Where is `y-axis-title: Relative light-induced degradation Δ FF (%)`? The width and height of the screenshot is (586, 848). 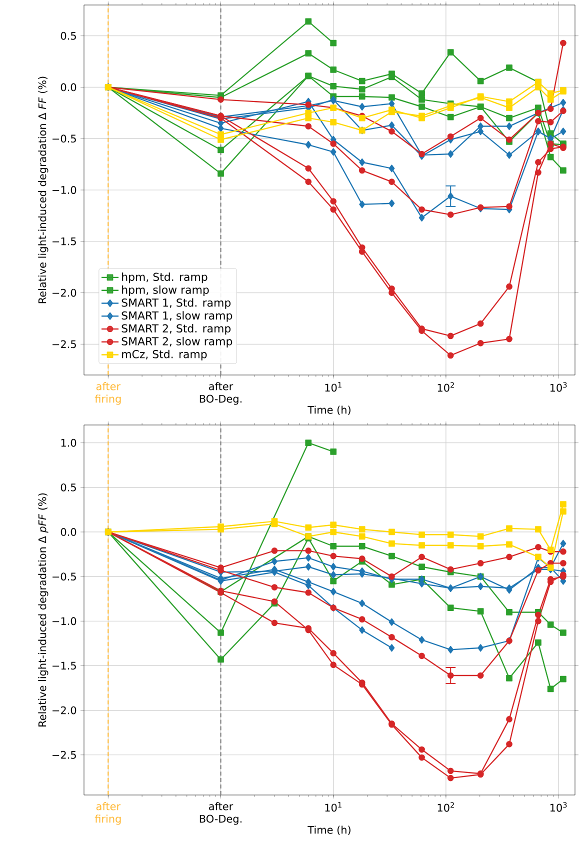
y-axis-title: Relative light-induced degradation Δ FF (%) is located at coordinates (43, 190).